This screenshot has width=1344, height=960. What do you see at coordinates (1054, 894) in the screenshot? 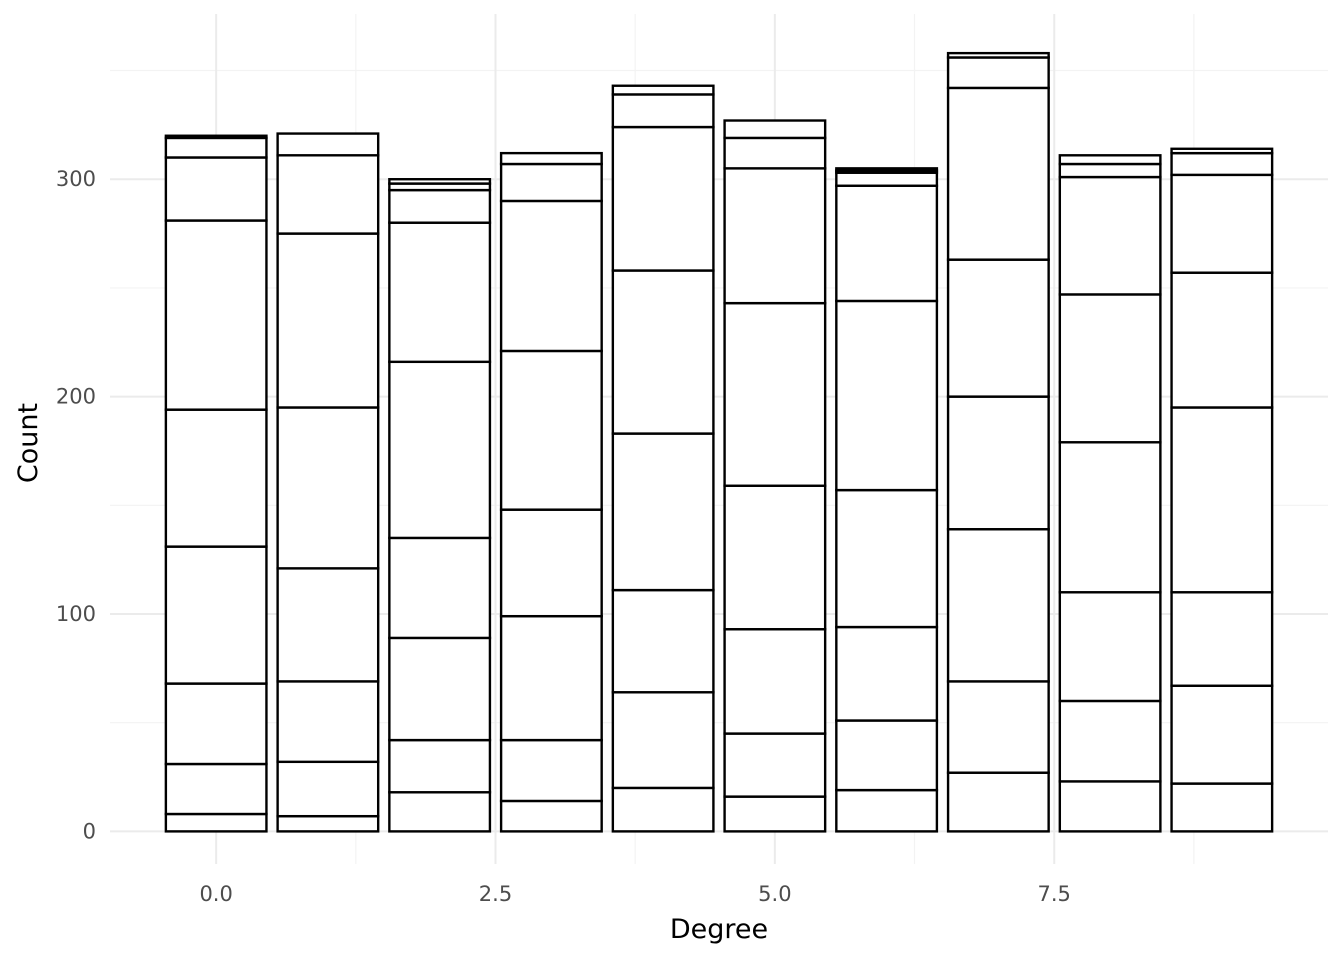
I see `x-tick-label: 7.5` at bounding box center [1054, 894].